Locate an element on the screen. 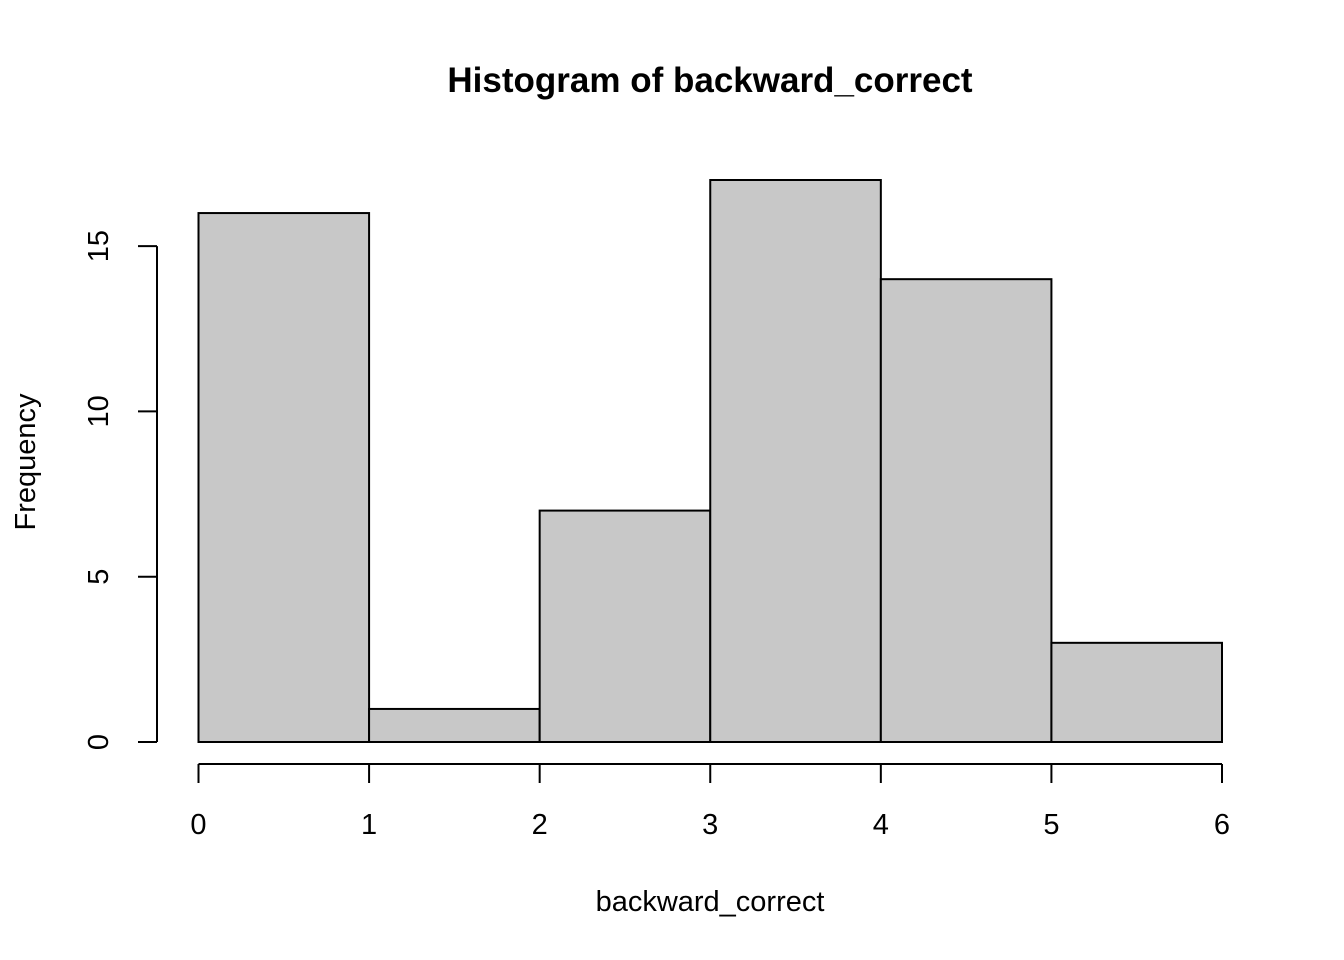 The height and width of the screenshot is (960, 1344). y-axis-label: Frequency is located at coordinates (26, 462).